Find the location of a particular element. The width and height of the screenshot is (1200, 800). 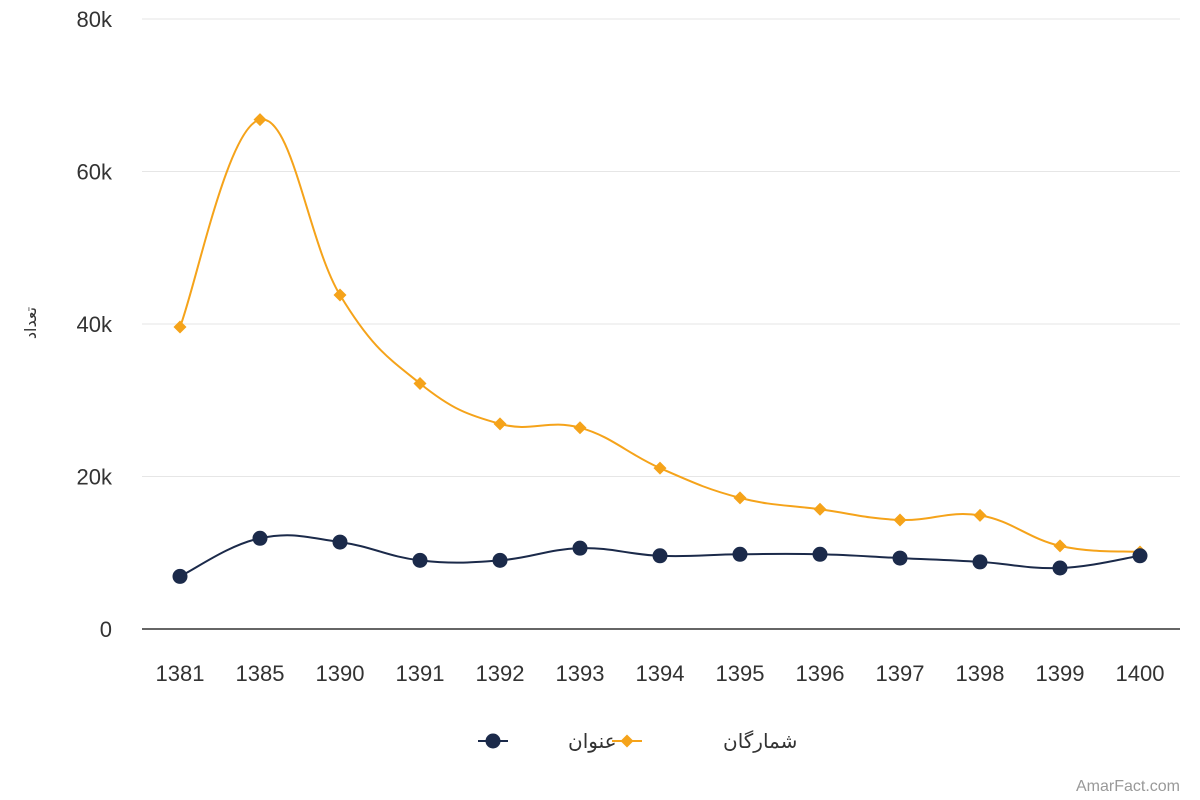

y-axis-ticks: 0 20k 40k 60k 80k is located at coordinates (95, 324).